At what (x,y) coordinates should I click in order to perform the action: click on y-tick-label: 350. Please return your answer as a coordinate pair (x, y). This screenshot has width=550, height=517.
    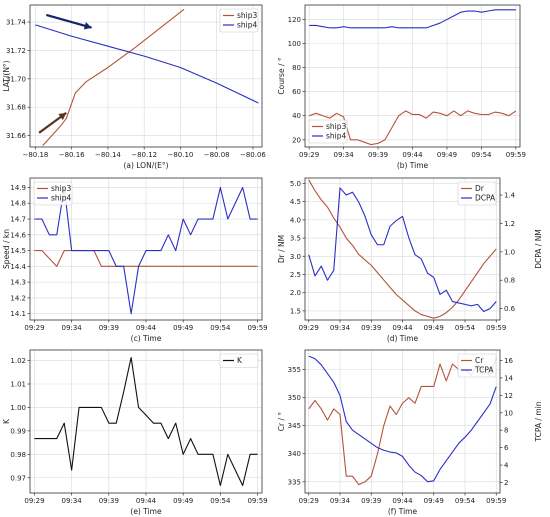
    Looking at the image, I should click on (294, 398).